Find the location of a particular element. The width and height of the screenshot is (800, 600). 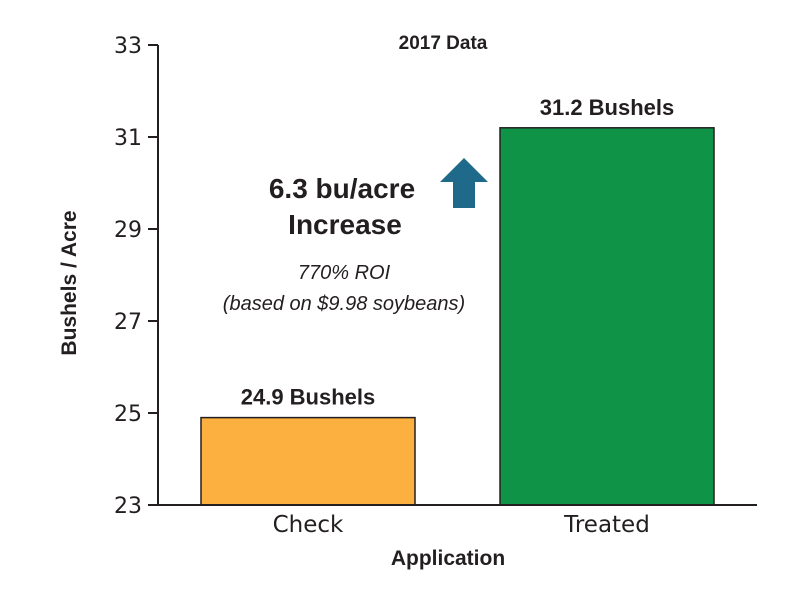

data-label-treated: 31.2 Bushels is located at coordinates (607, 107).